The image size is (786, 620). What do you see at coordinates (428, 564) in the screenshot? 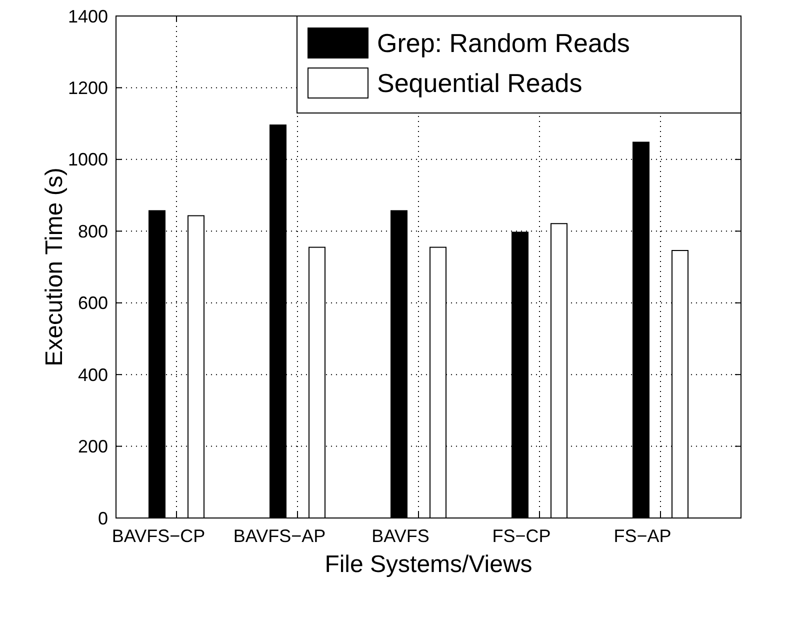
I see `x-axis-title: File Systems/Views` at bounding box center [428, 564].